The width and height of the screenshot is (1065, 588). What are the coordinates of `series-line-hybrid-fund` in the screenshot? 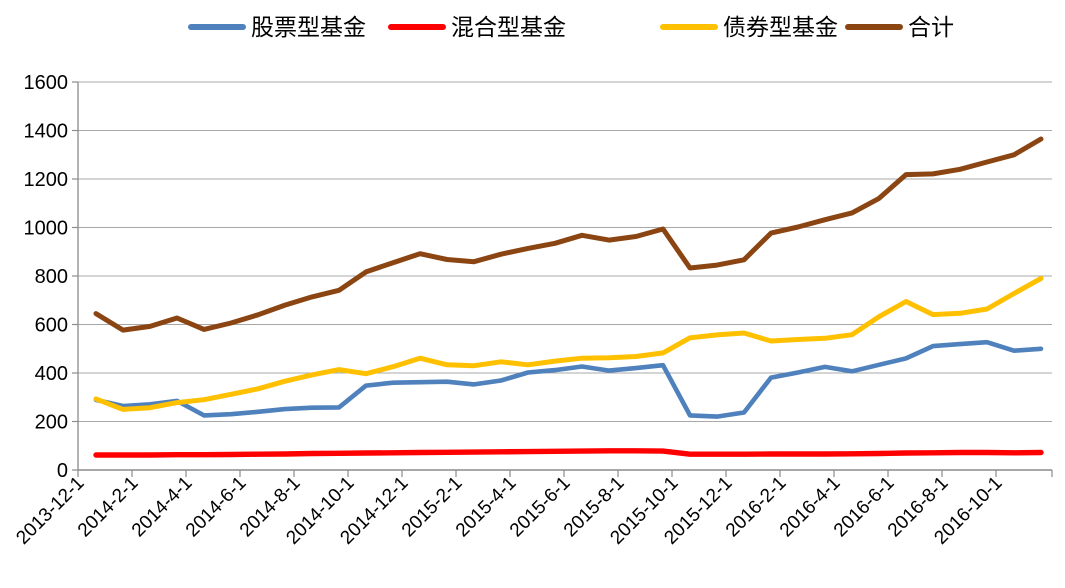 It's located at (568, 453).